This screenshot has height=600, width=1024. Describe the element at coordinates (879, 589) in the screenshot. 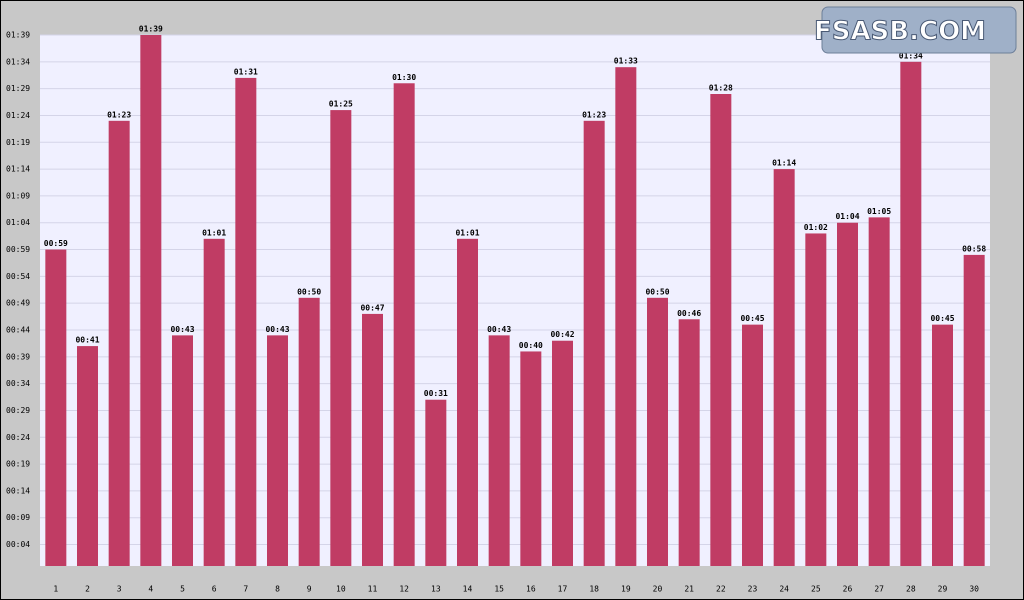

I see `x-tick-label: 27` at that location.